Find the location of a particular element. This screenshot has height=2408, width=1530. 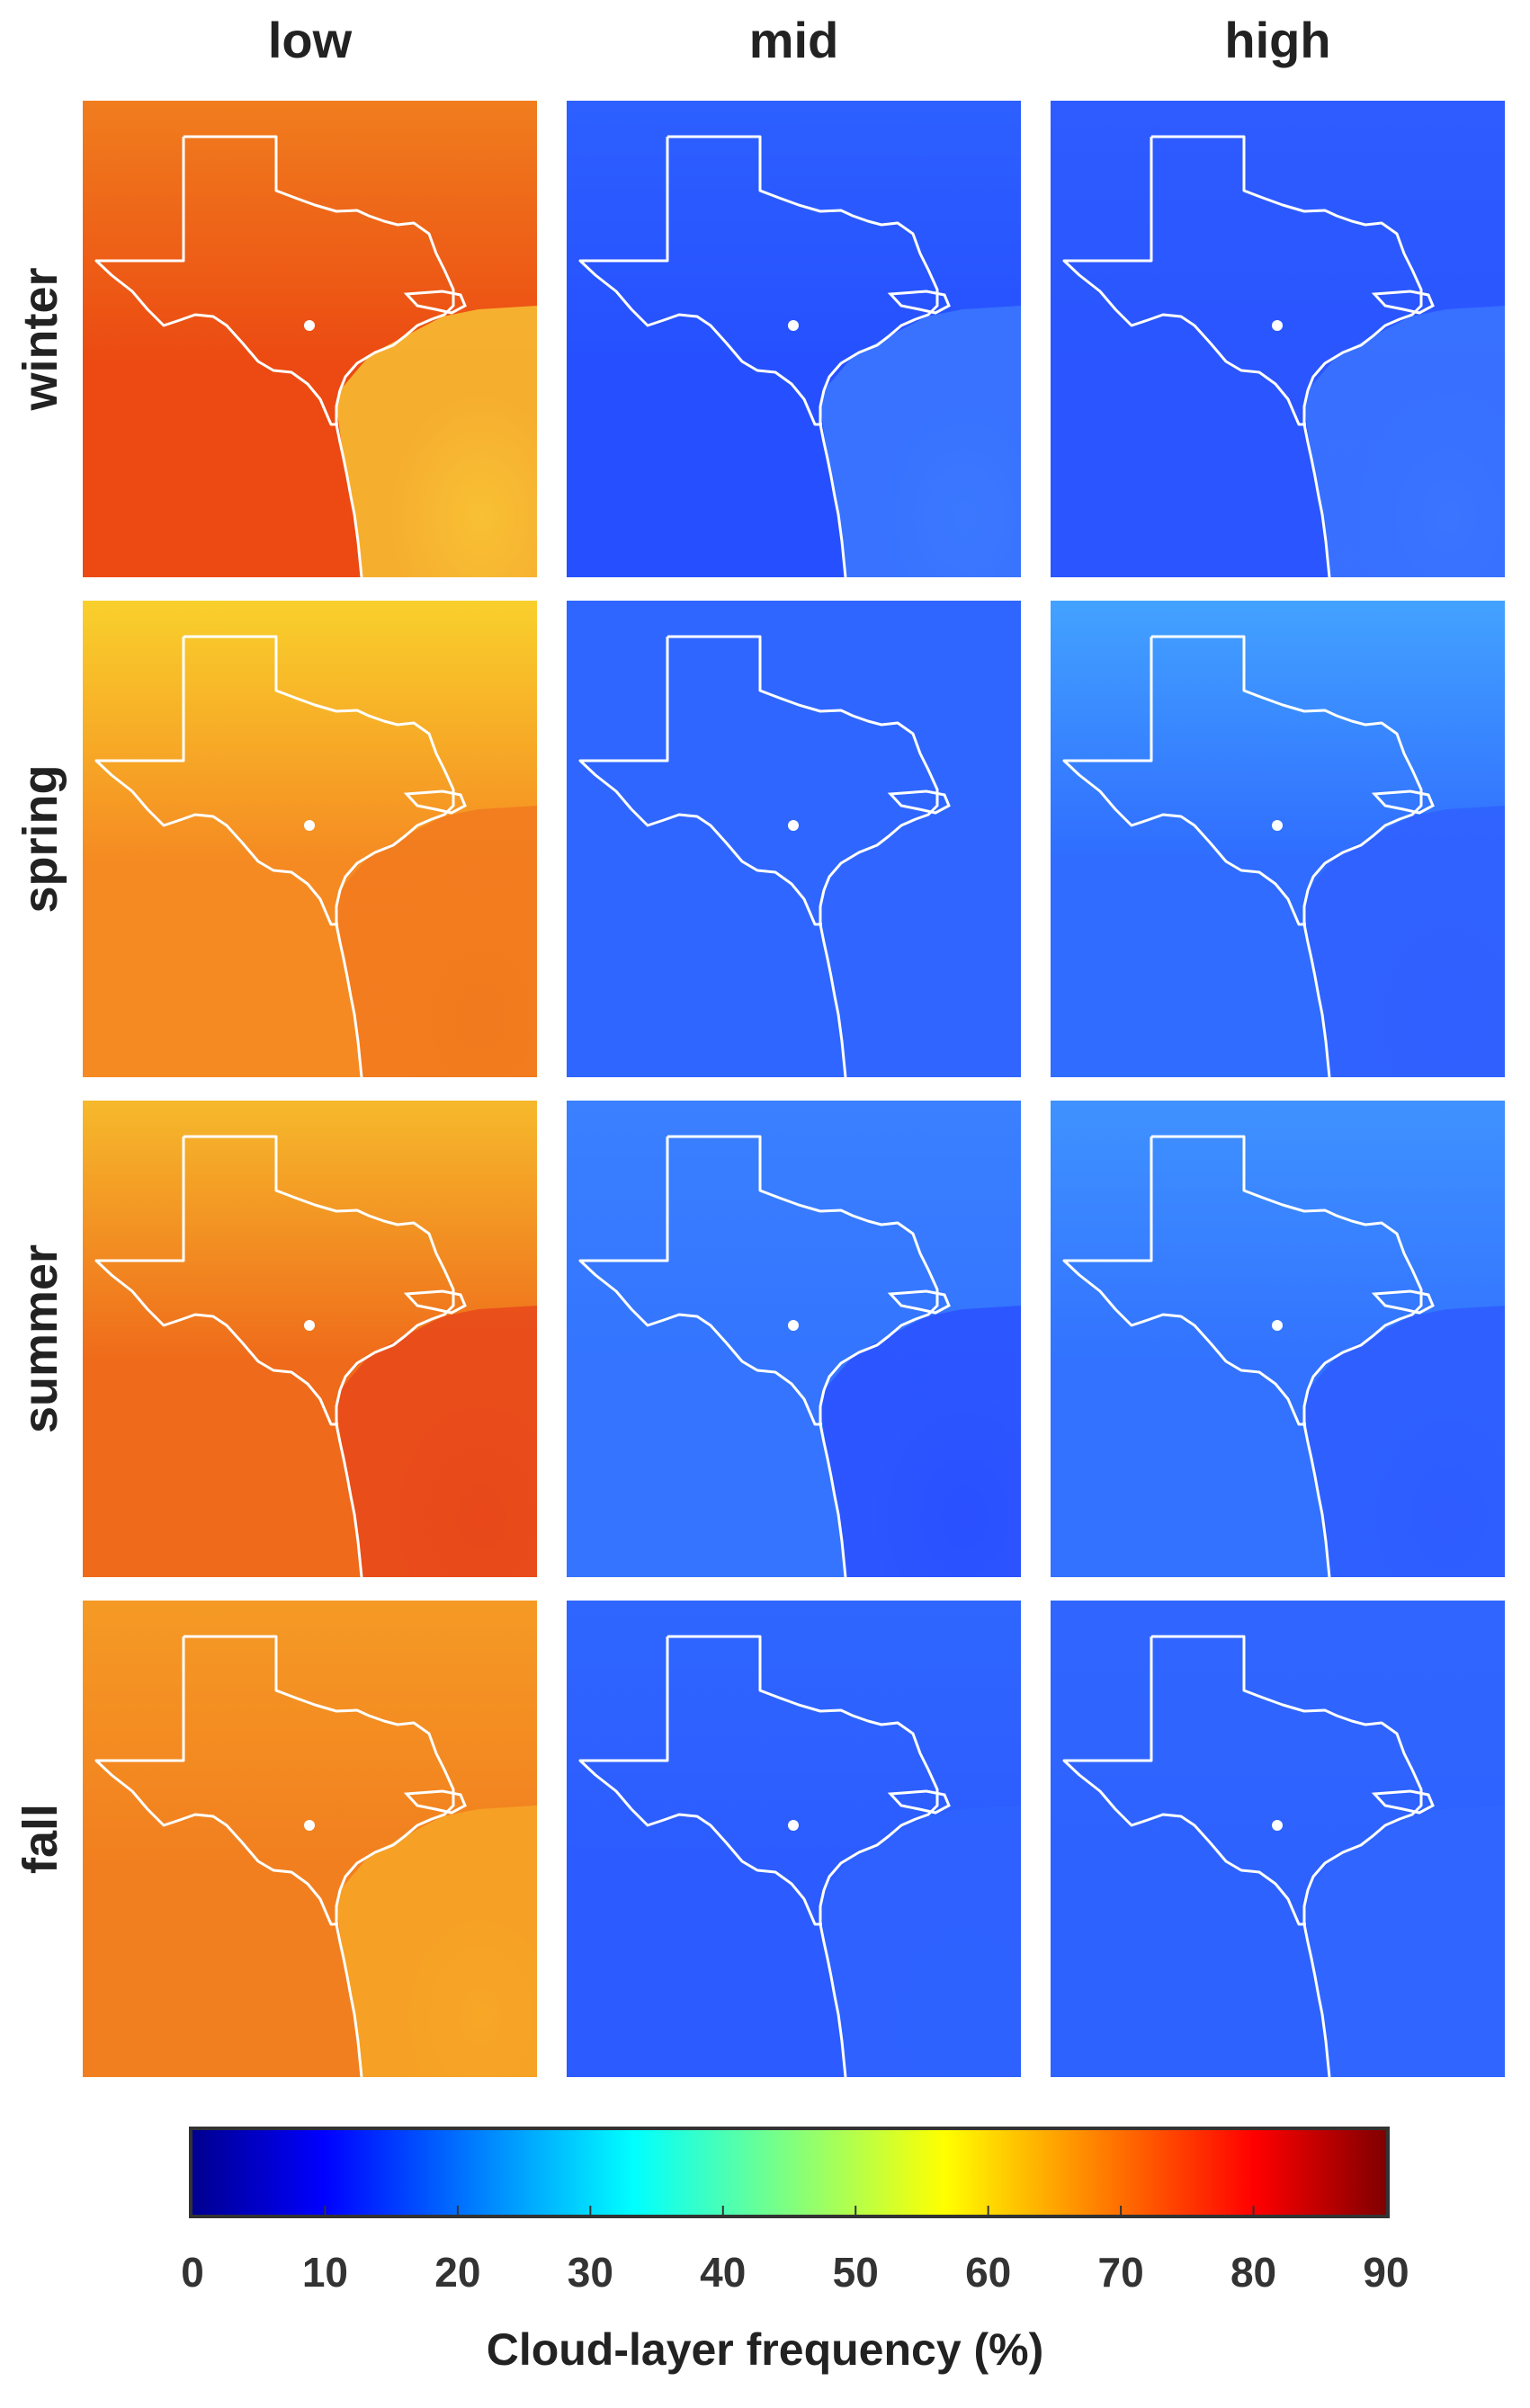

row-label-fall: fall is located at coordinates (40, 1839).